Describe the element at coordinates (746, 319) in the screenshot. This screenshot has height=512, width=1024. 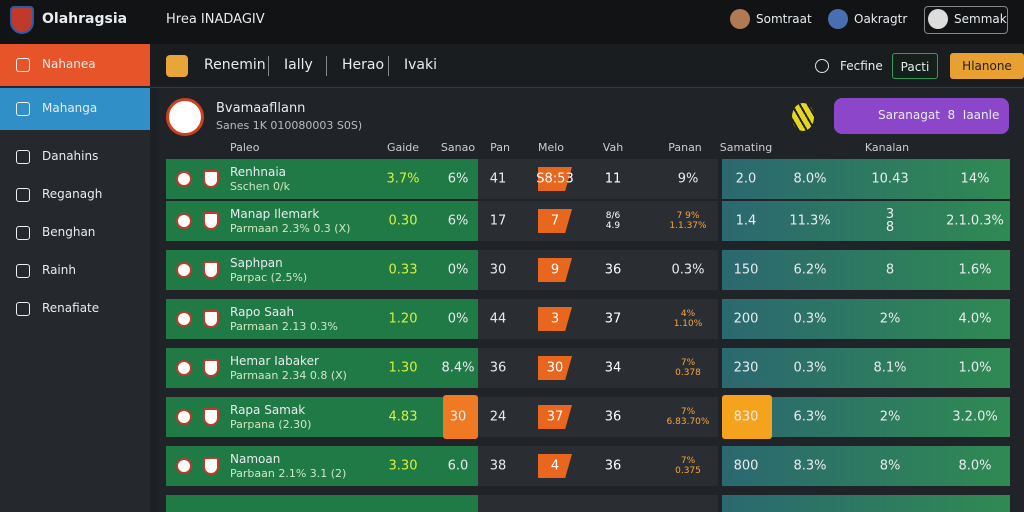
I see `odds-cell: 200` at that location.